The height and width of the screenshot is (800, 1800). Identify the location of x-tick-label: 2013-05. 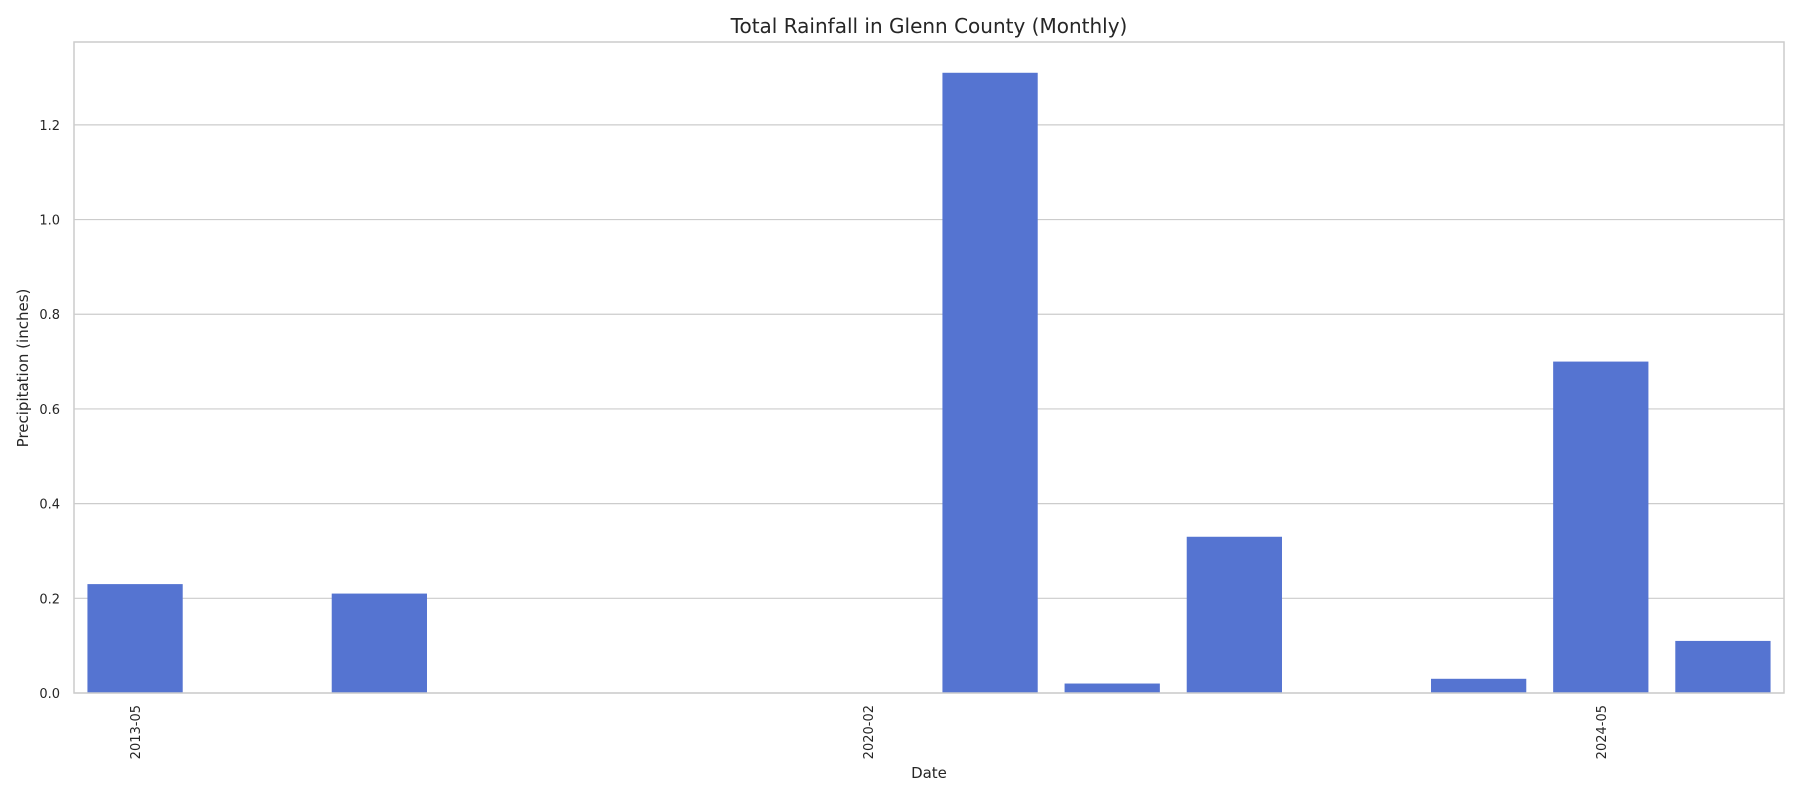
(136, 732).